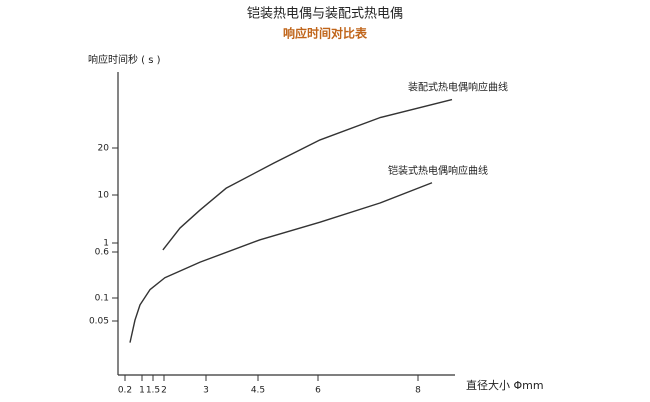 The height and width of the screenshot is (402, 650). I want to click on y-tick-label: 0.05, so click(99, 322).